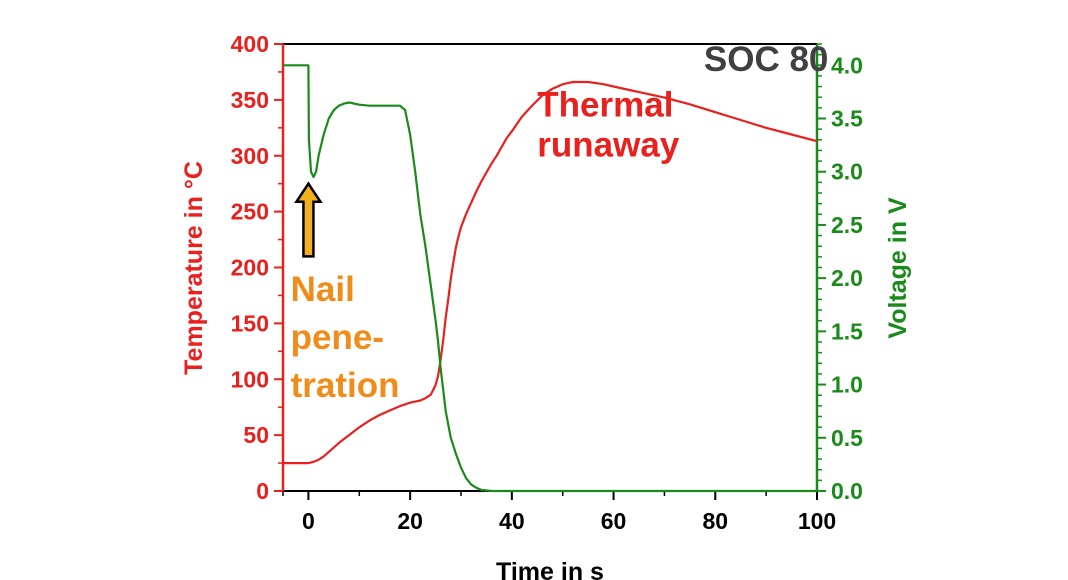 This screenshot has width=1068, height=580. I want to click on y-tick-label-right: 0.5, so click(847, 438).